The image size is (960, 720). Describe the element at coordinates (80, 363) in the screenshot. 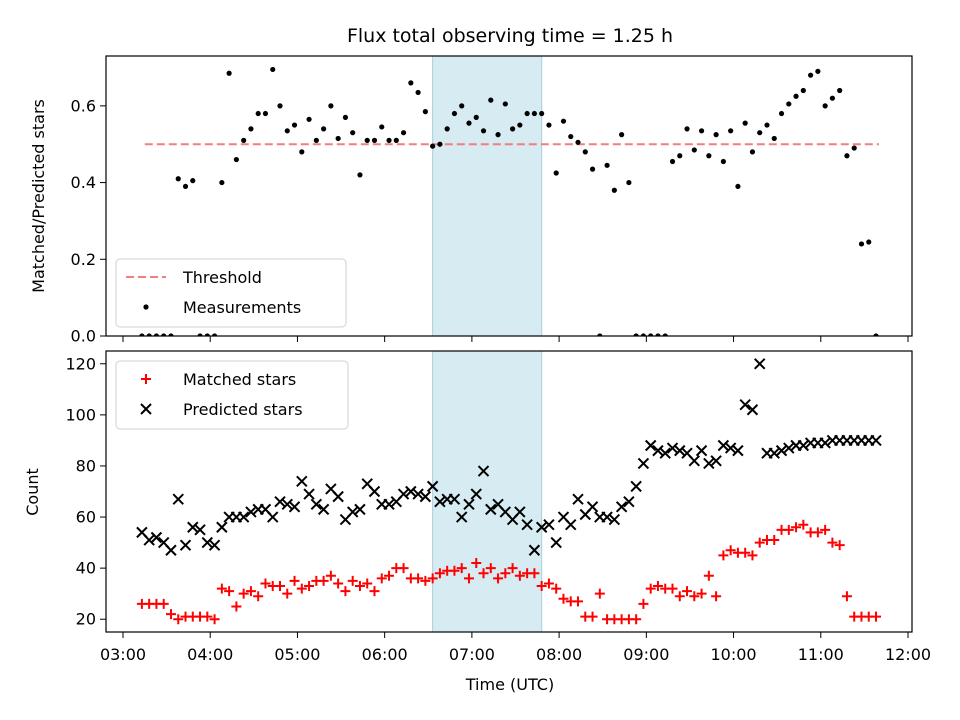

I see `y-tick-label: 120` at that location.